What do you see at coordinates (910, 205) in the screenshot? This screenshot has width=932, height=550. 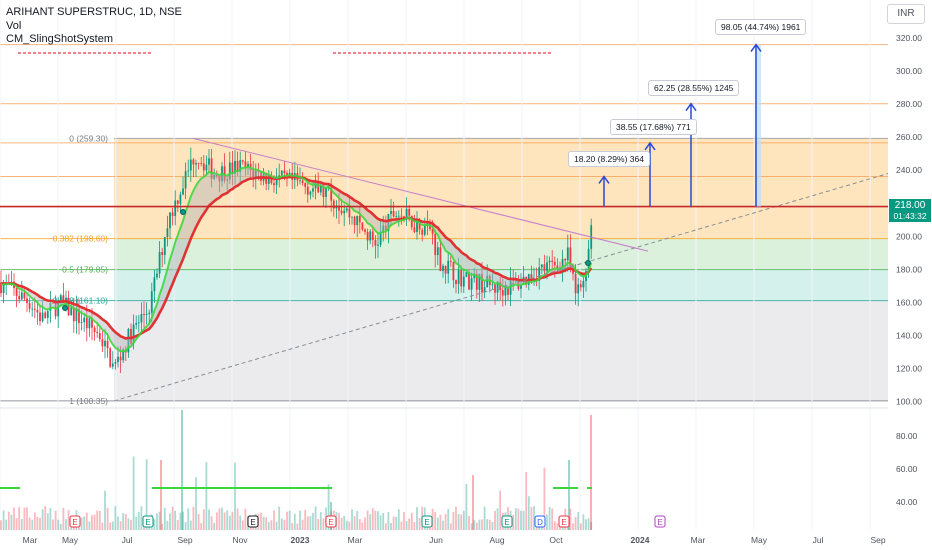 I see `last-price: 218.00` at bounding box center [910, 205].